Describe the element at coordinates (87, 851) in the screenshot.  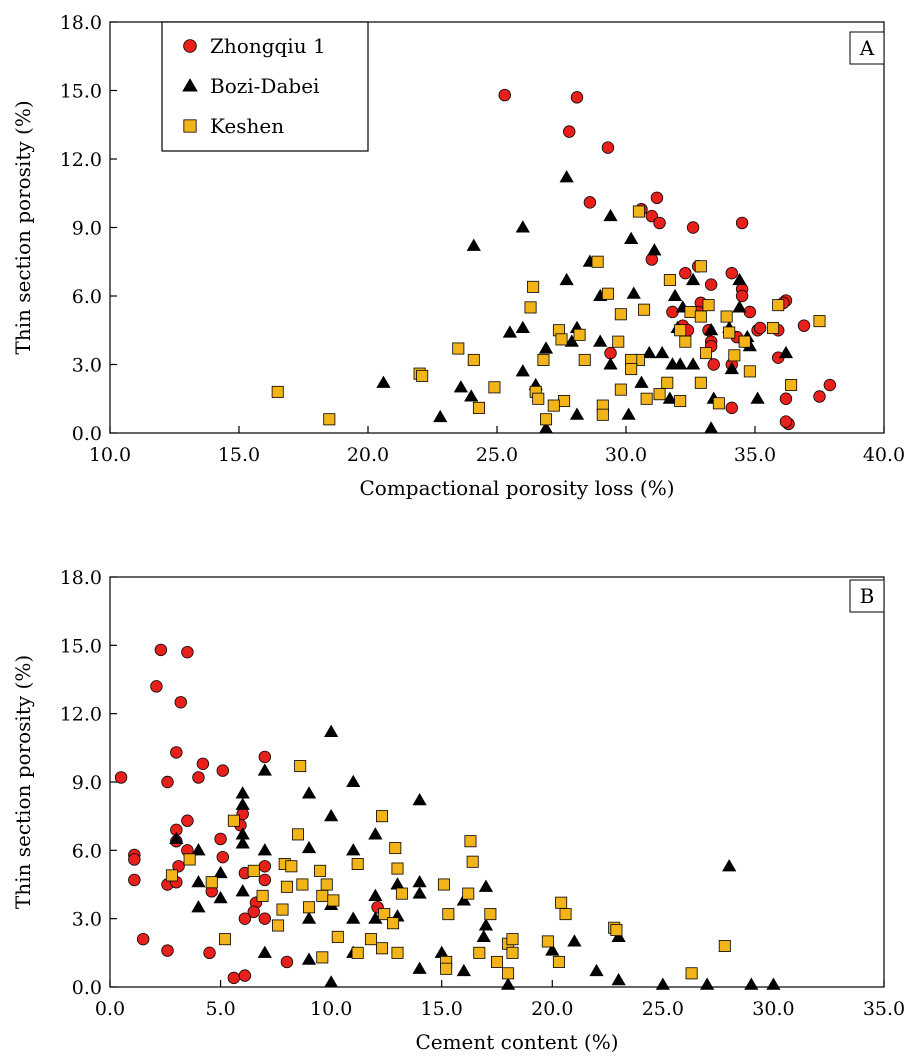
I see `y-tick-label: 6.0` at that location.